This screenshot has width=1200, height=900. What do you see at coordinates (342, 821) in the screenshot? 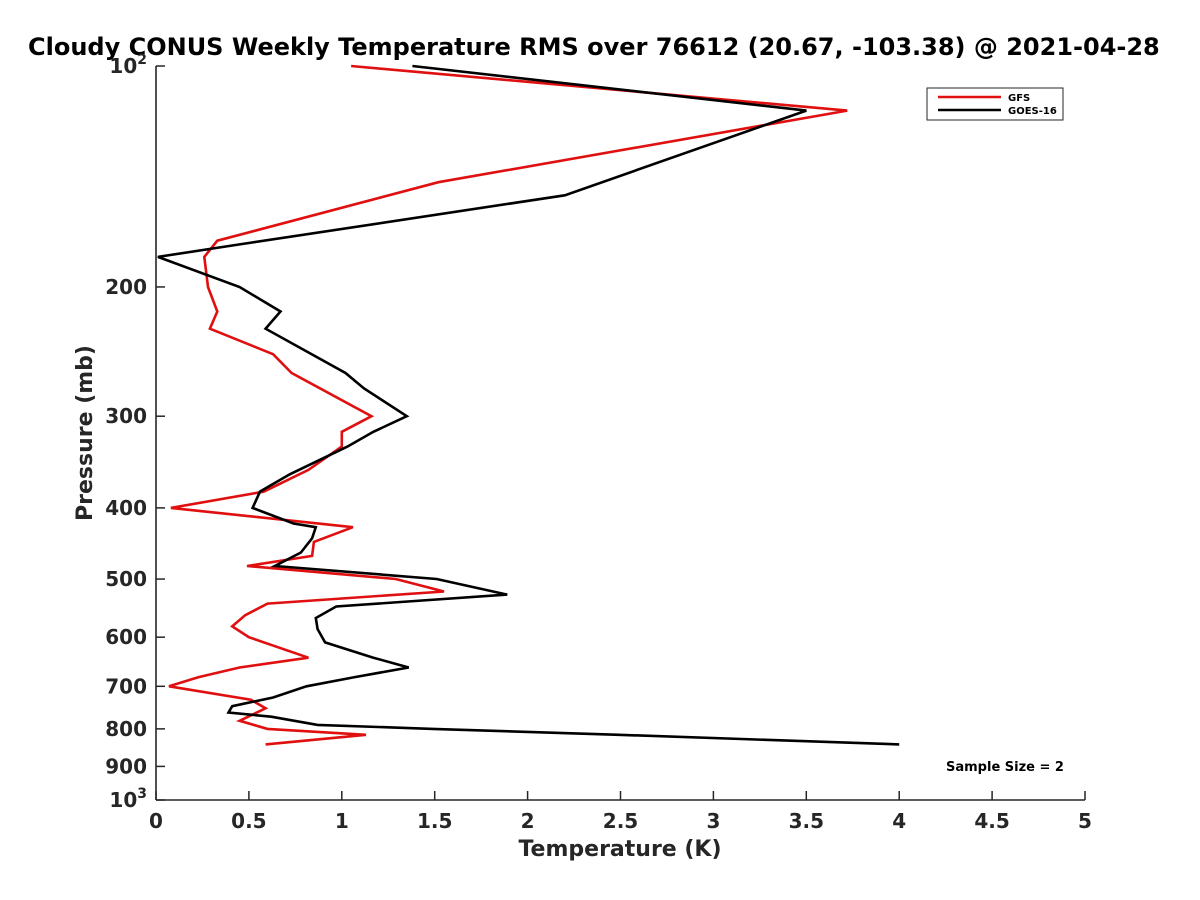
I see `x-tick-label: 1` at bounding box center [342, 821].